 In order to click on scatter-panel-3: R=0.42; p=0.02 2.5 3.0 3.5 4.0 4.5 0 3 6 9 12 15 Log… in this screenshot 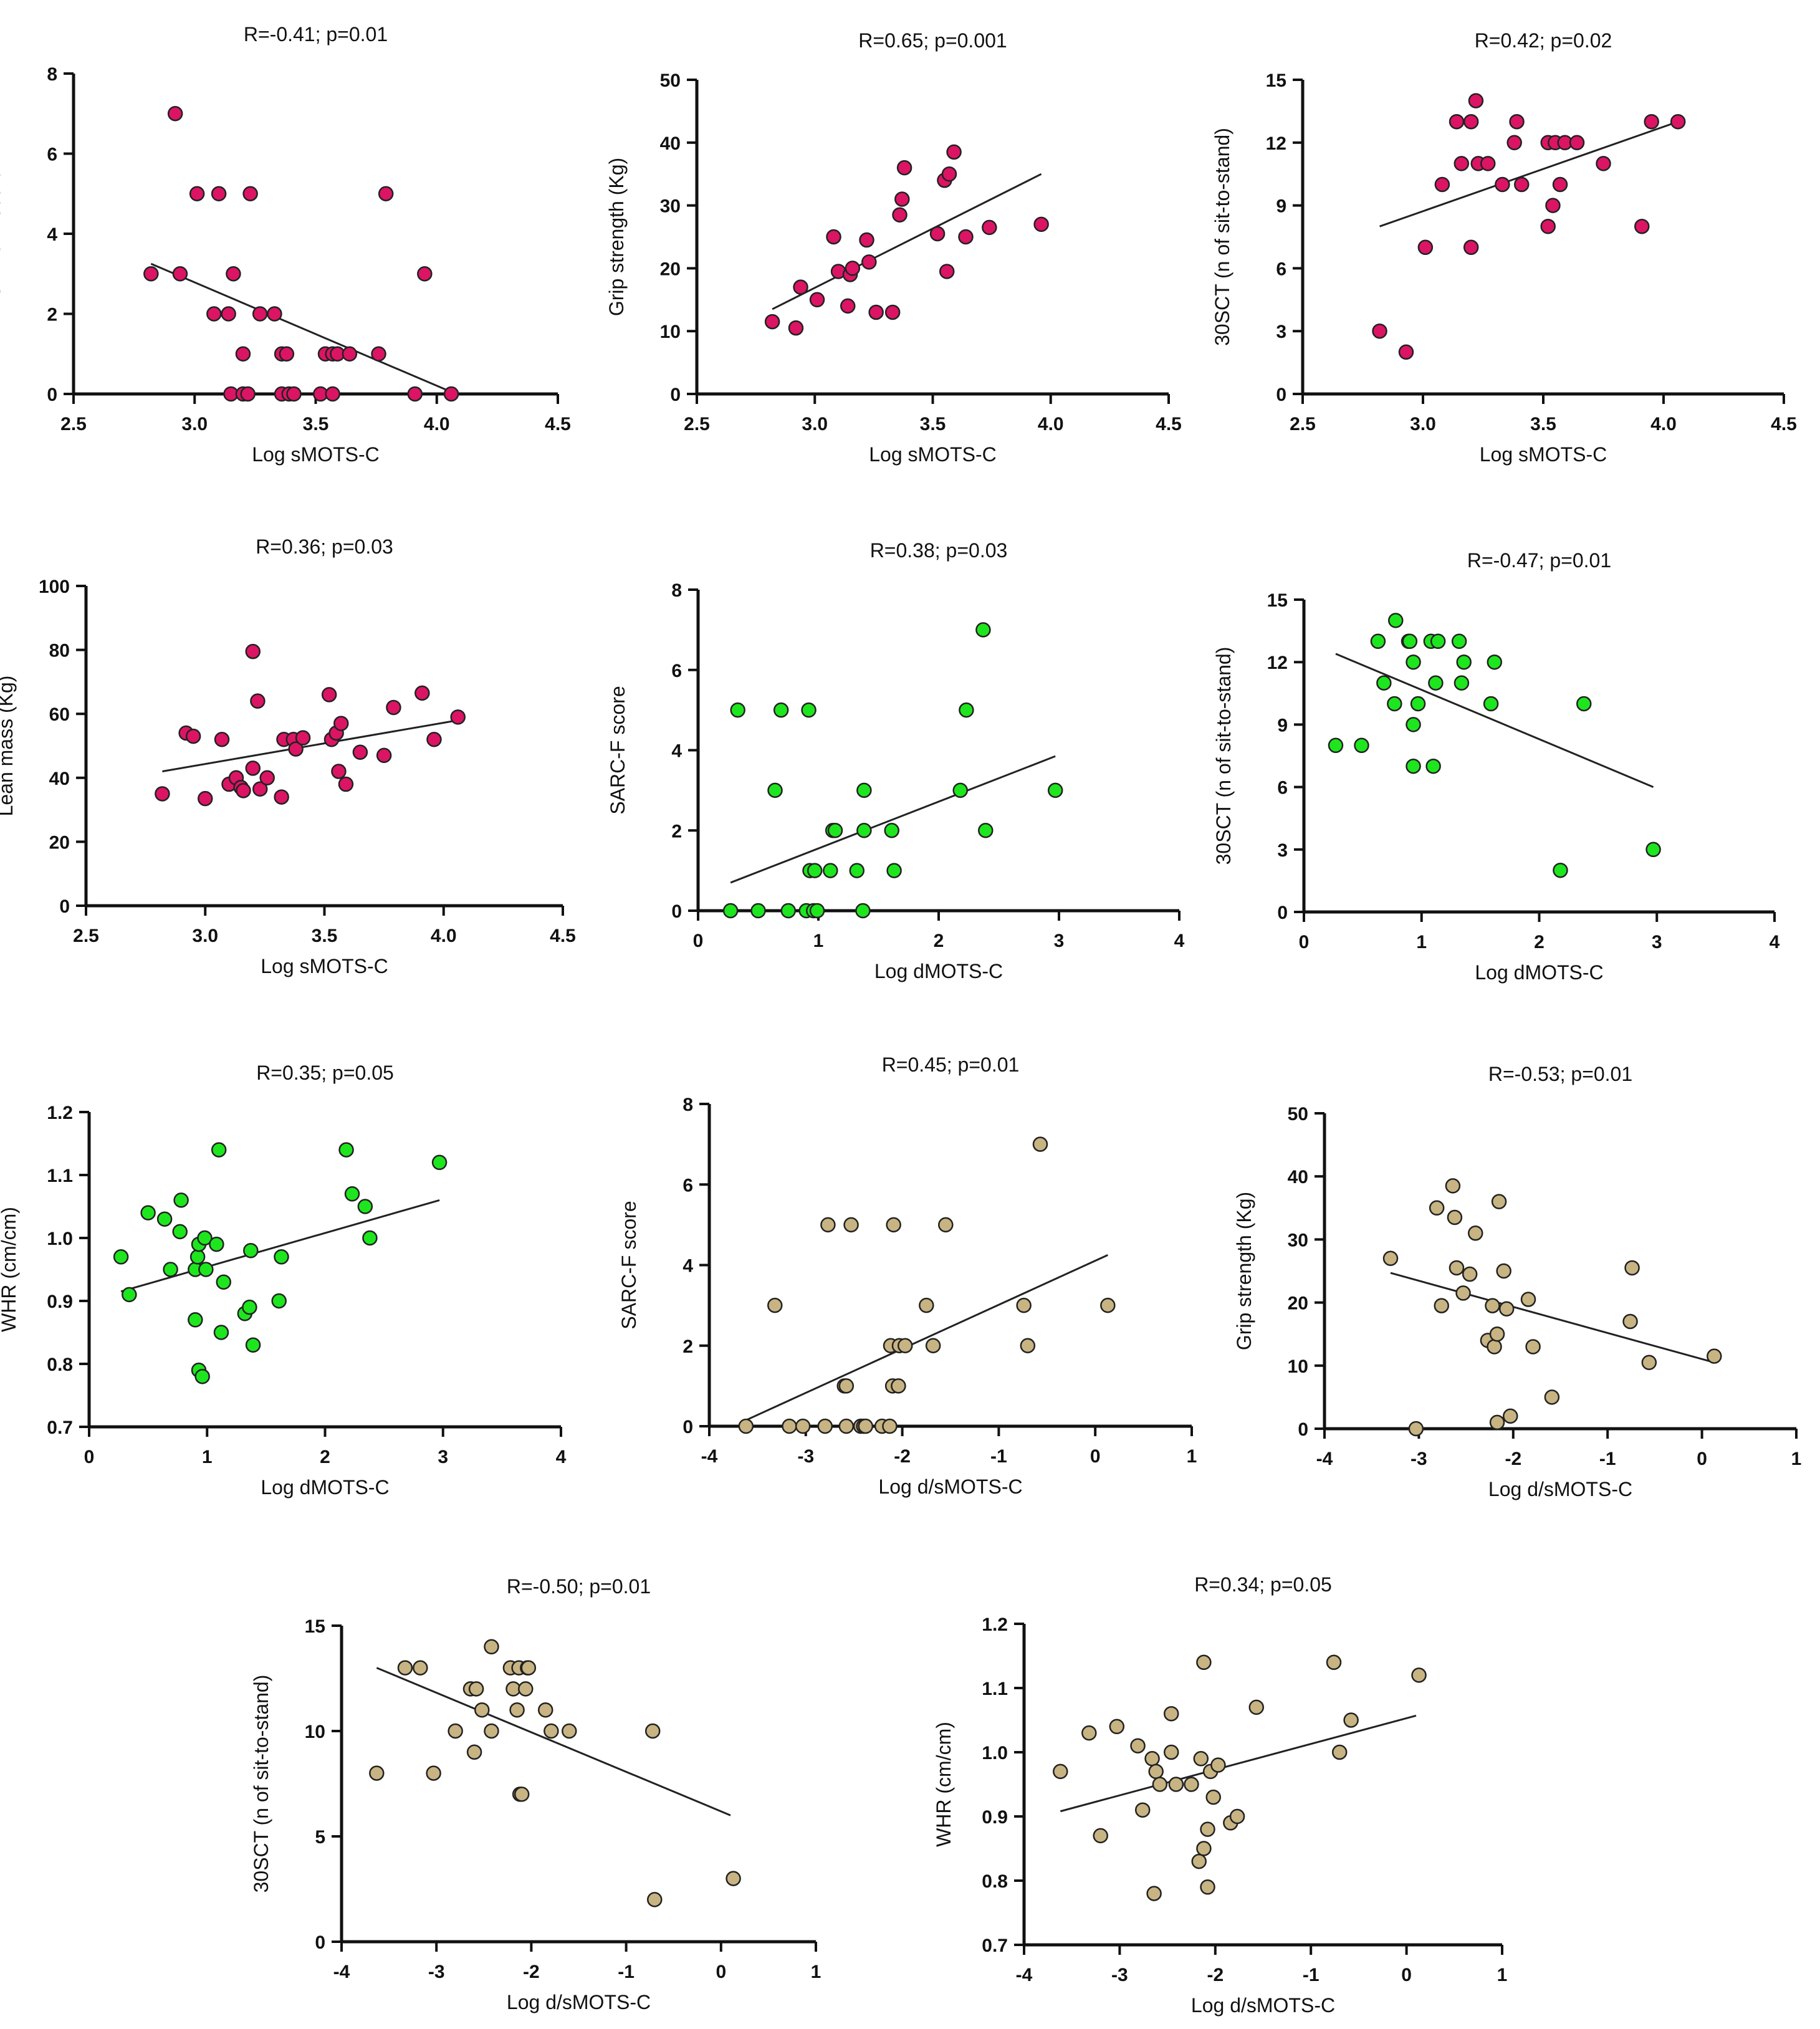, I will do `click(1504, 248)`.